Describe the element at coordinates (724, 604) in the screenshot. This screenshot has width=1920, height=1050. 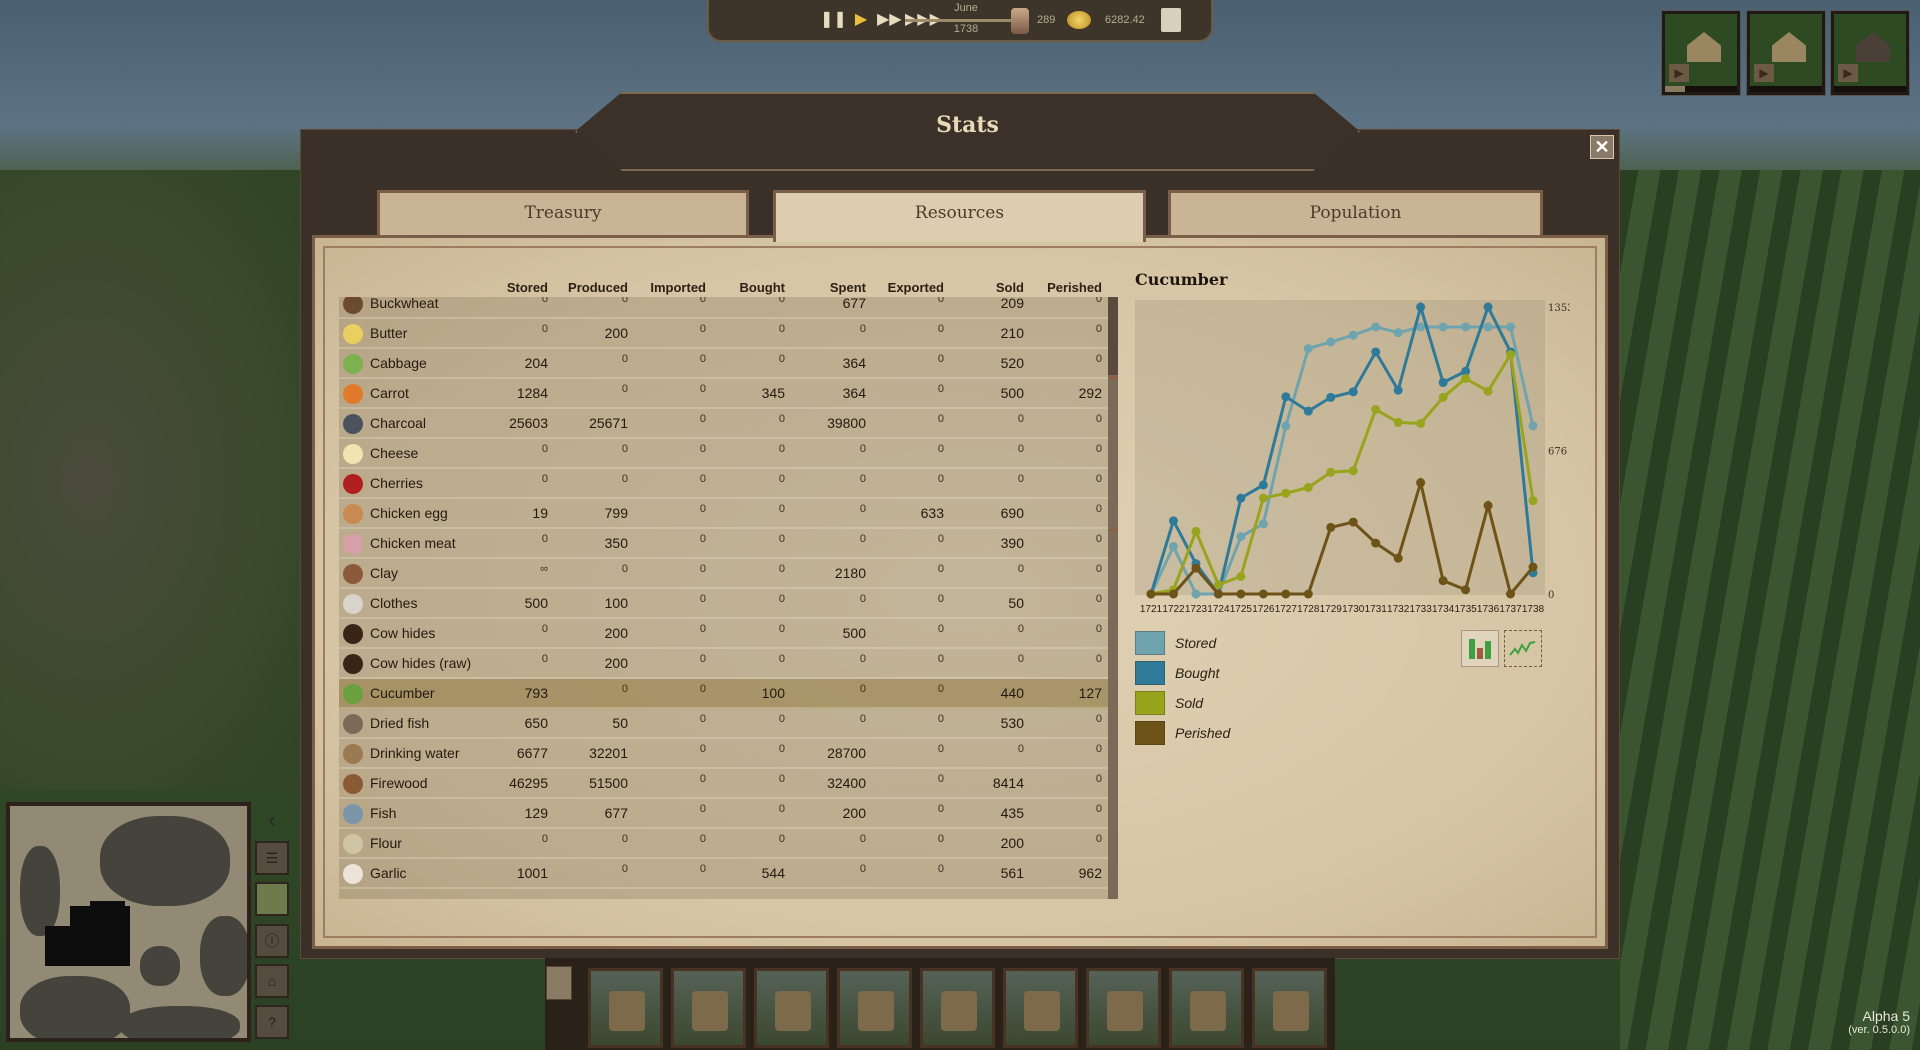
I see `table-row: Clothes 500 100 0 0 0 0 50 0` at that location.